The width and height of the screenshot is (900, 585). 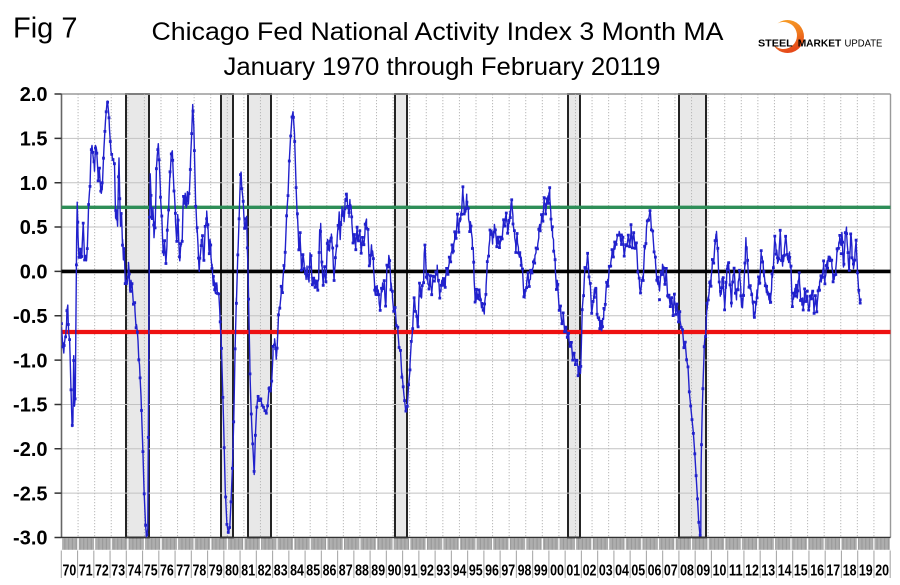 I want to click on svg-text: 90, so click(x=395, y=571).